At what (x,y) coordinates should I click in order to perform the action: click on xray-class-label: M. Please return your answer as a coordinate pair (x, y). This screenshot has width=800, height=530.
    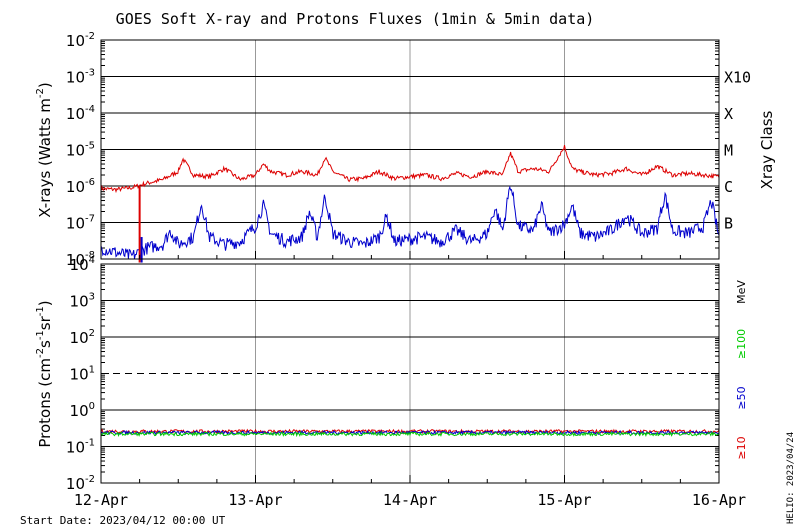
    Looking at the image, I should click on (728, 151).